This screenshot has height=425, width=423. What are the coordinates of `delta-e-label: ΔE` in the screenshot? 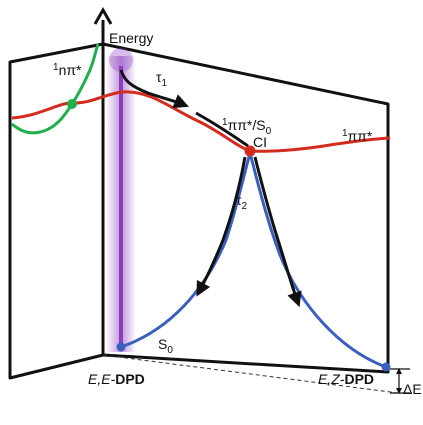 It's located at (412, 389).